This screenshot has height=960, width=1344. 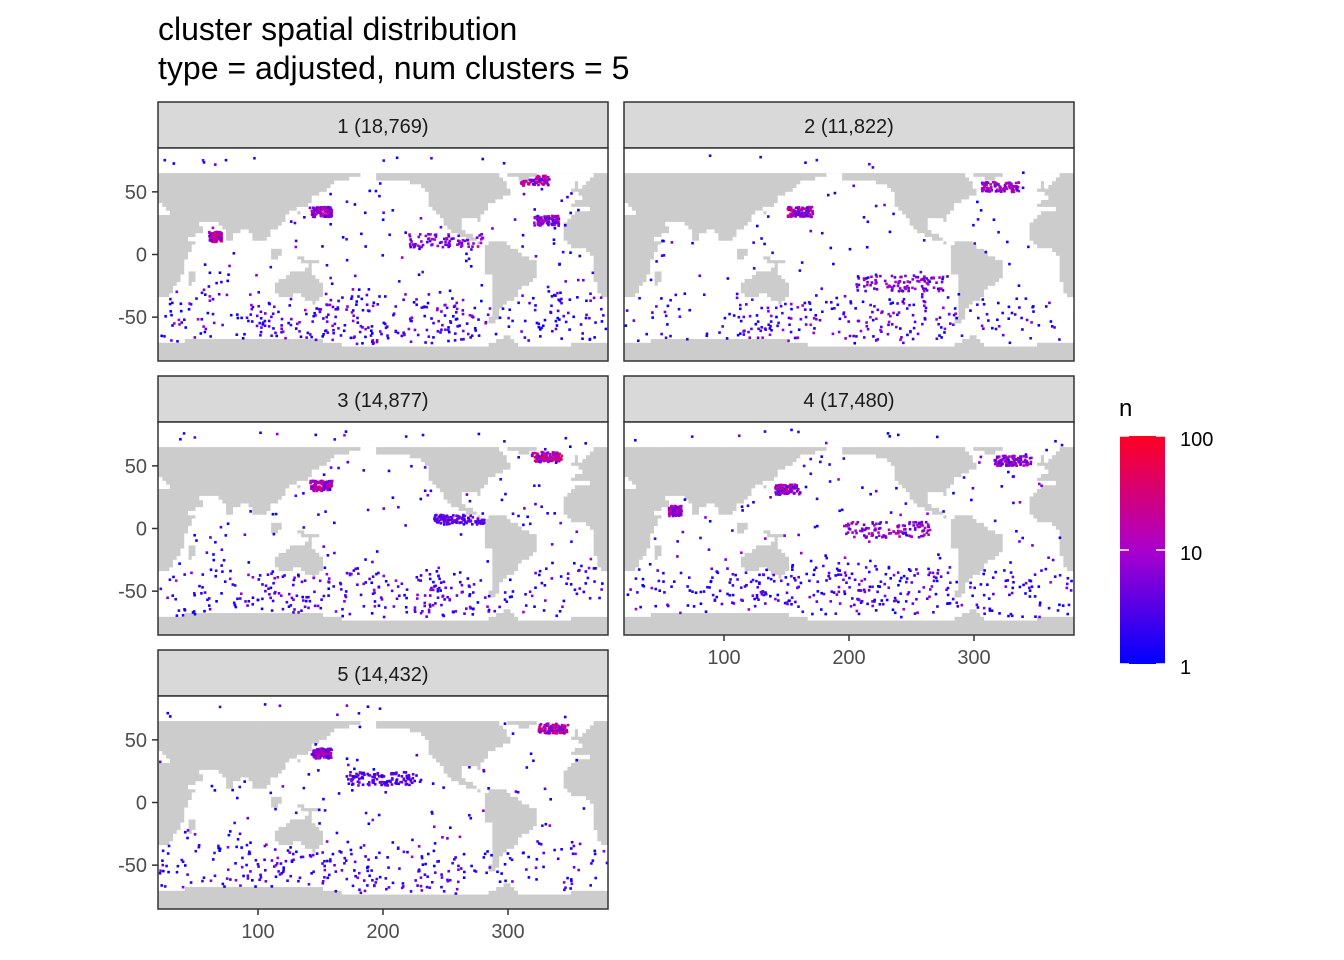 What do you see at coordinates (393, 68) in the screenshot?
I see `chart-subtitle: type = adjusted, num clusters = 5` at bounding box center [393, 68].